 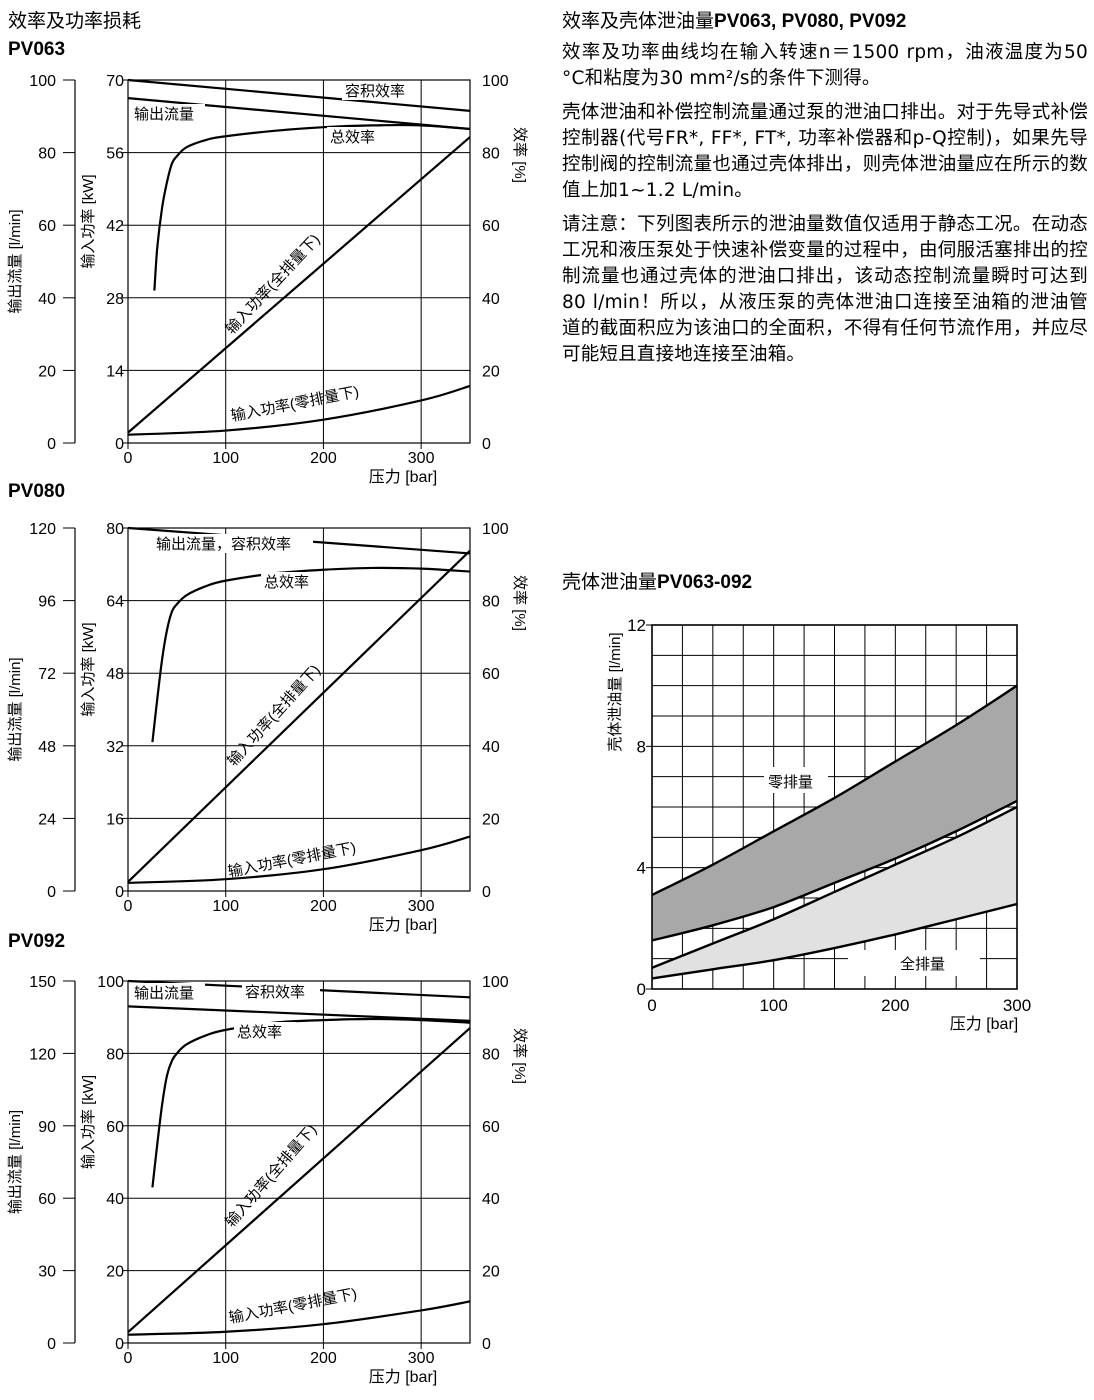 I want to click on power-tick-label: 40, so click(x=115, y=1199).